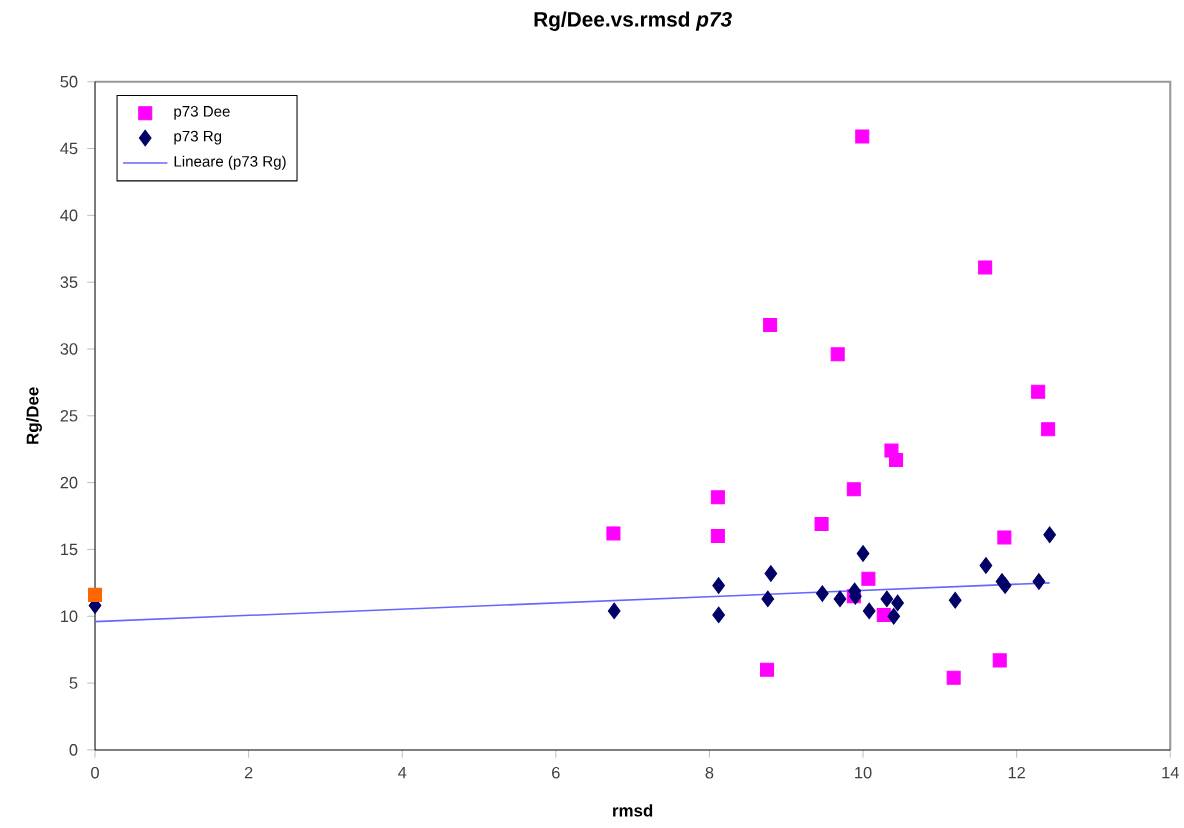  Describe the element at coordinates (69, 148) in the screenshot. I see `y-tick-label: 45` at that location.